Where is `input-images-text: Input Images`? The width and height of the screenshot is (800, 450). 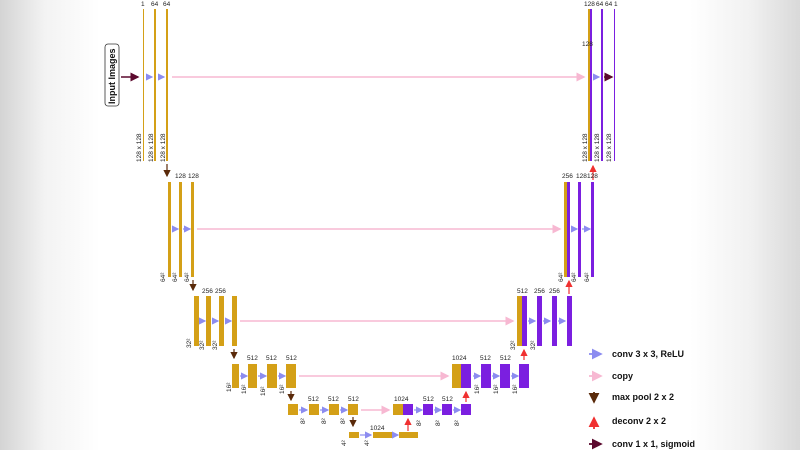 input-images-text: Input Images is located at coordinates (112, 76).